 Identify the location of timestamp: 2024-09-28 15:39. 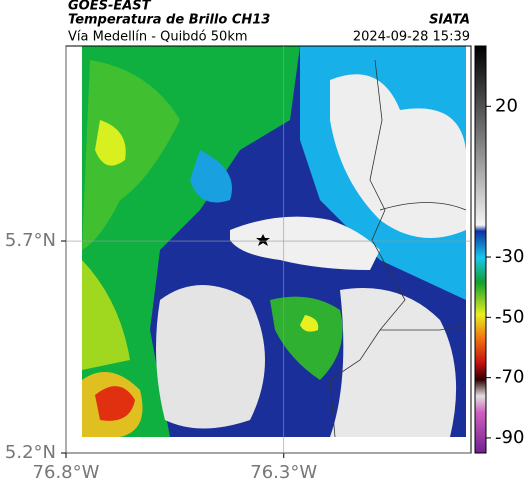
(411, 37).